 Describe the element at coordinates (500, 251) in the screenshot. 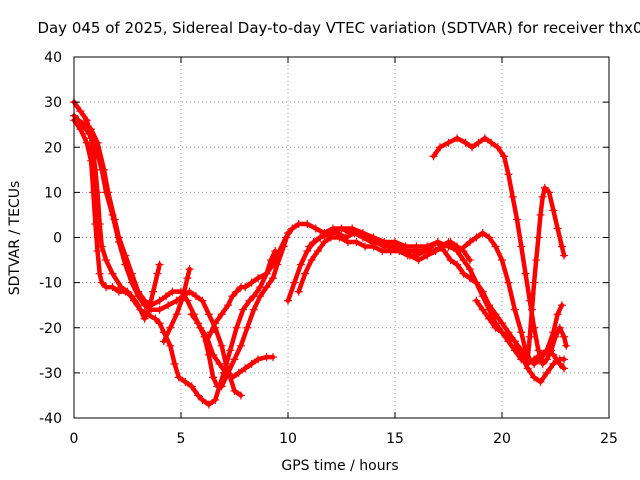

I see `series-pass-k` at that location.